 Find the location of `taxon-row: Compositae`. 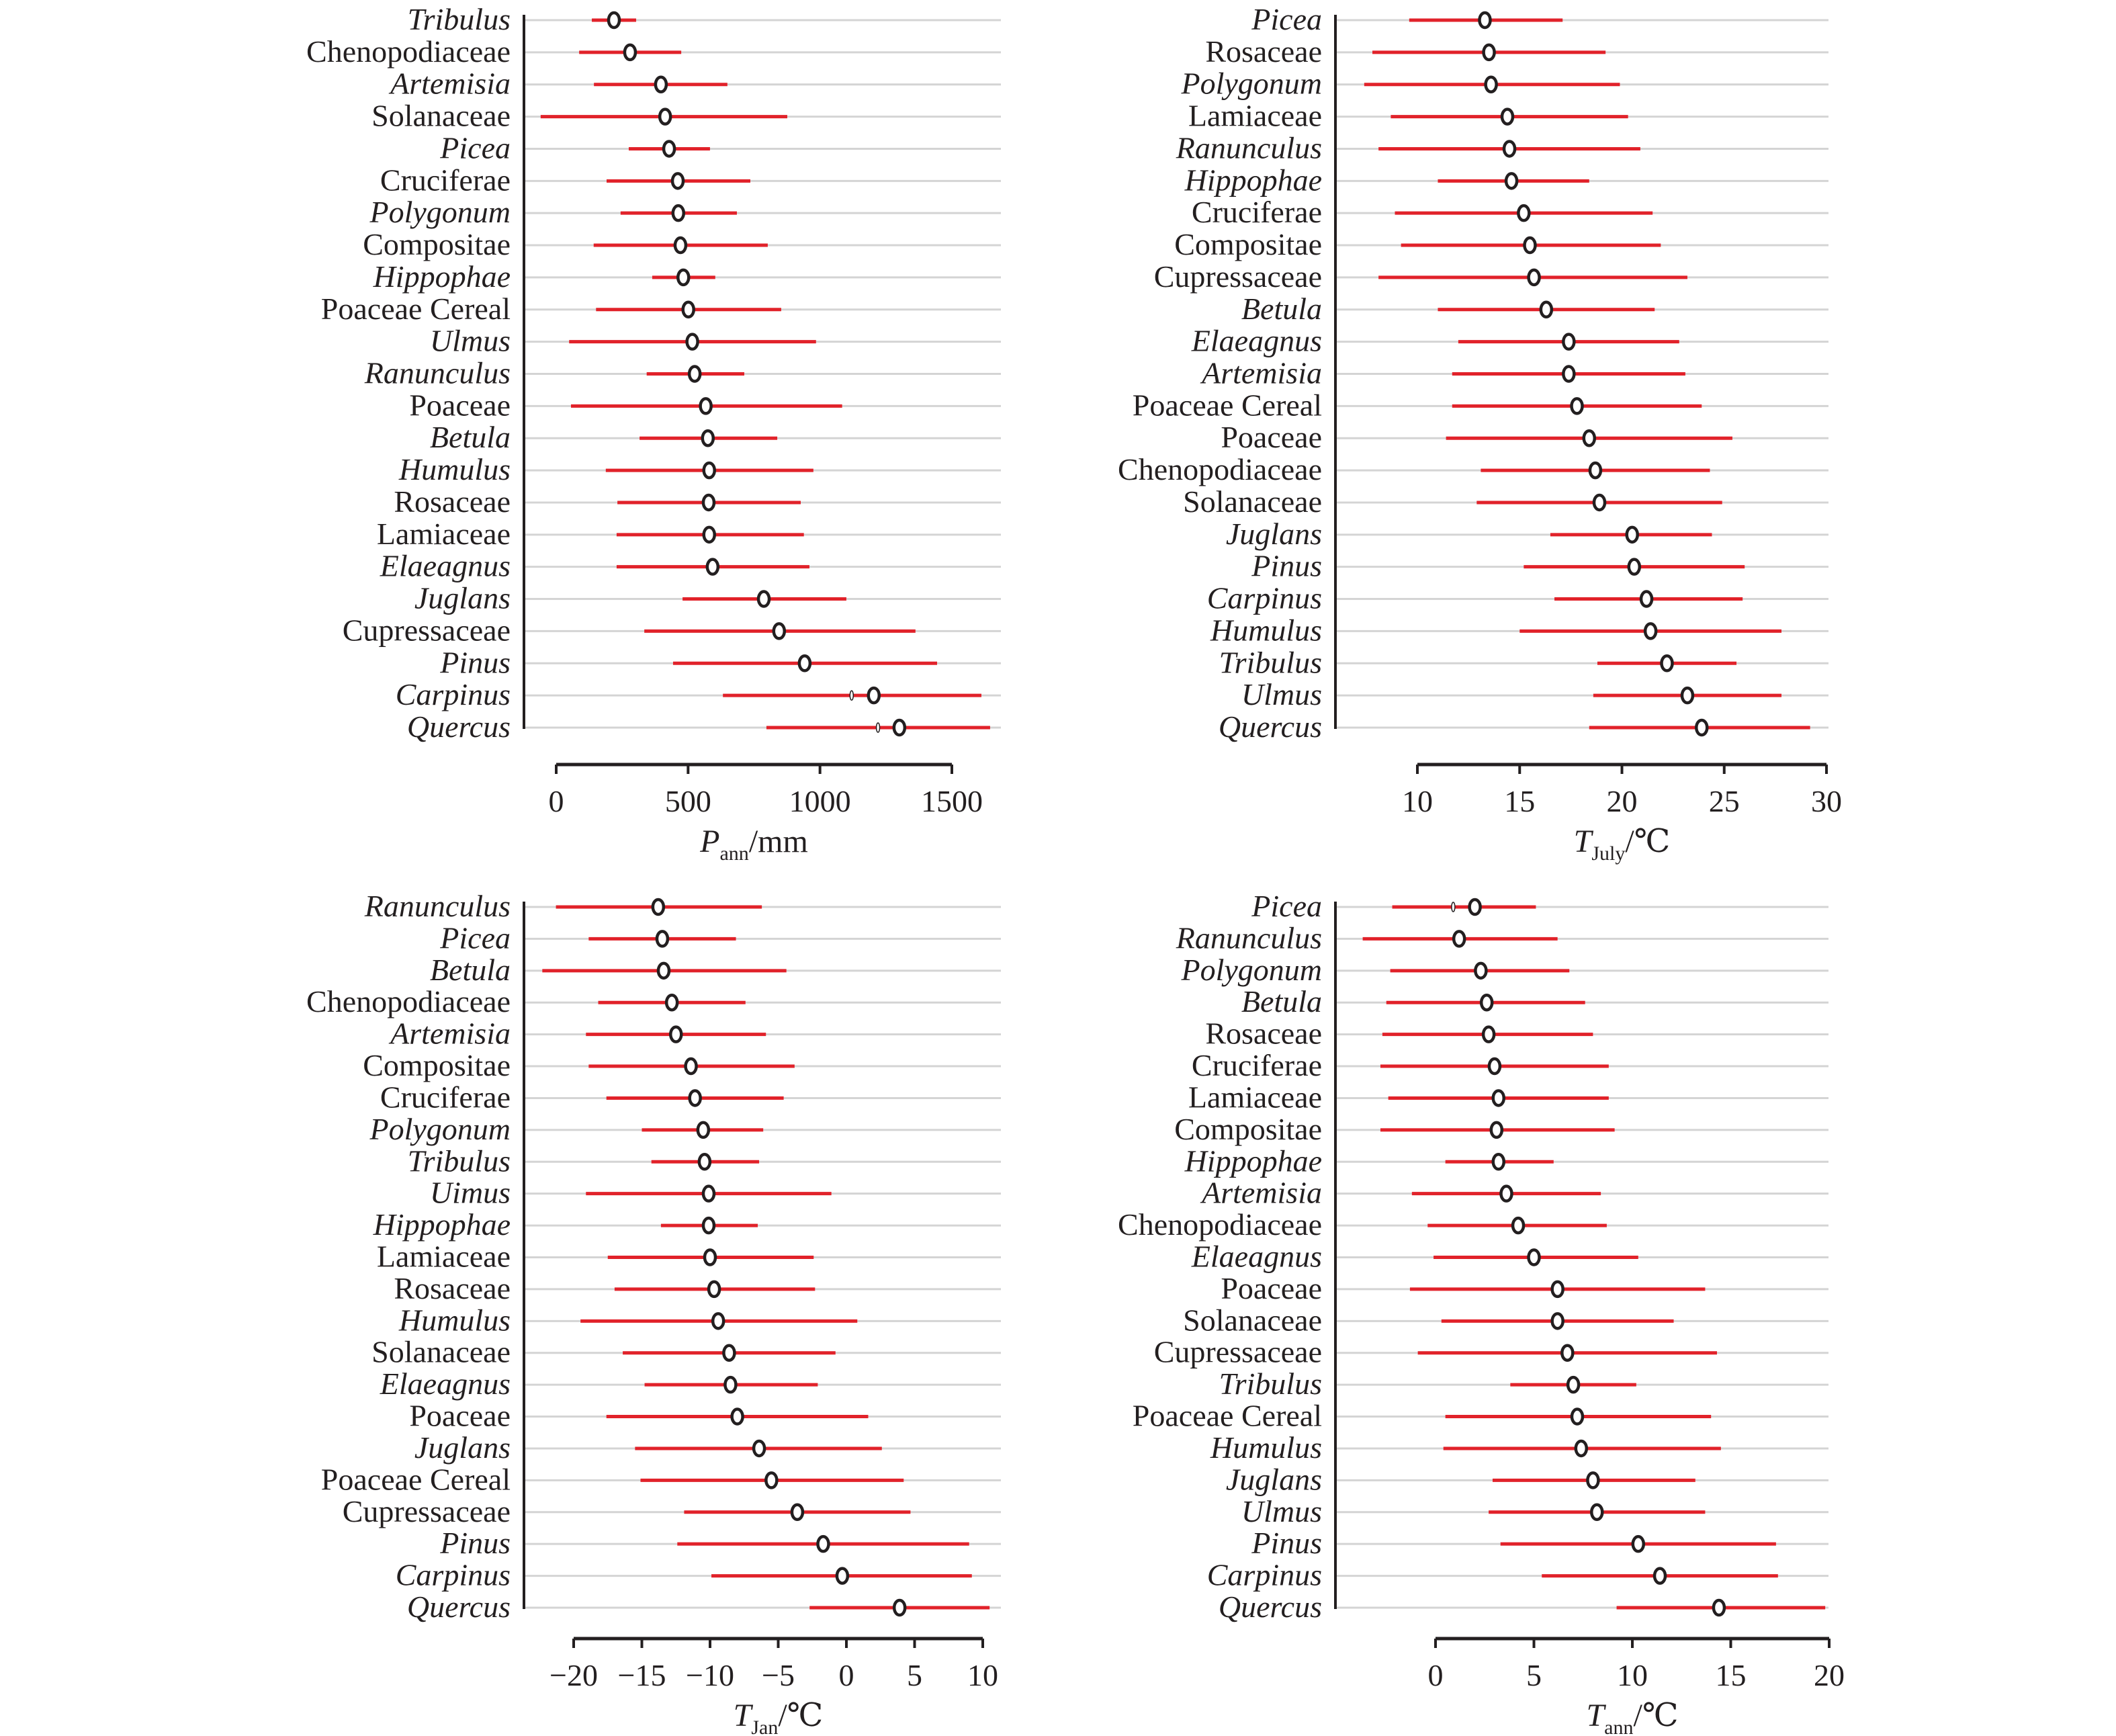

taxon-row: Compositae is located at coordinates (682, 244).